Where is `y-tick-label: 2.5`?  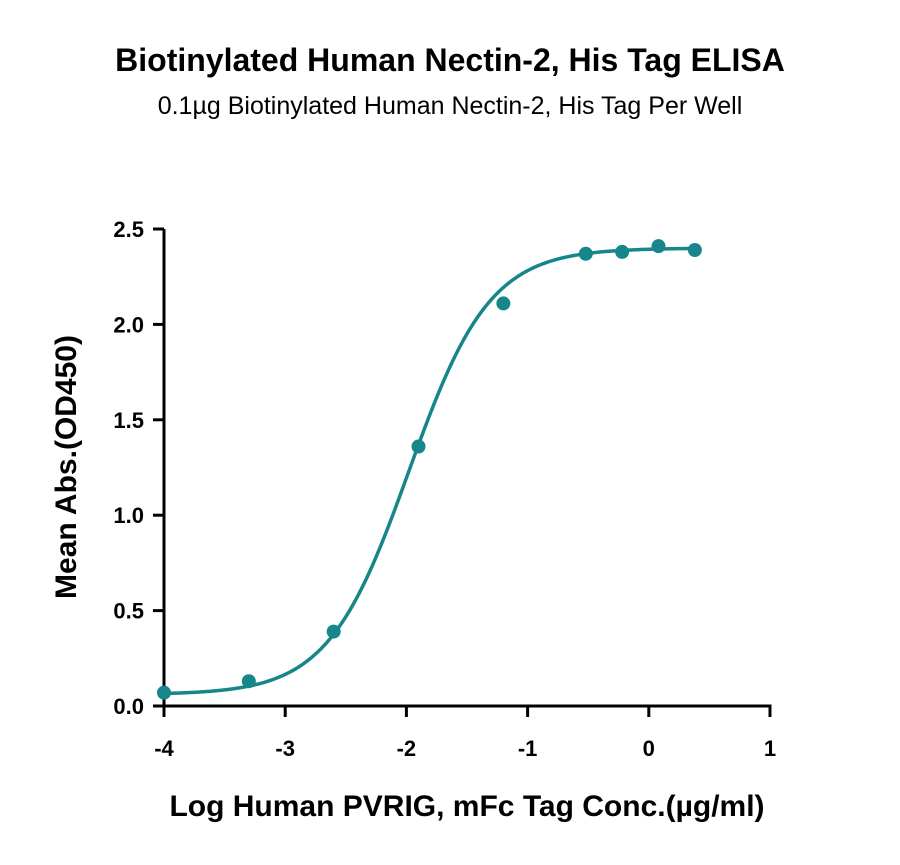
y-tick-label: 2.5 is located at coordinates (128, 229).